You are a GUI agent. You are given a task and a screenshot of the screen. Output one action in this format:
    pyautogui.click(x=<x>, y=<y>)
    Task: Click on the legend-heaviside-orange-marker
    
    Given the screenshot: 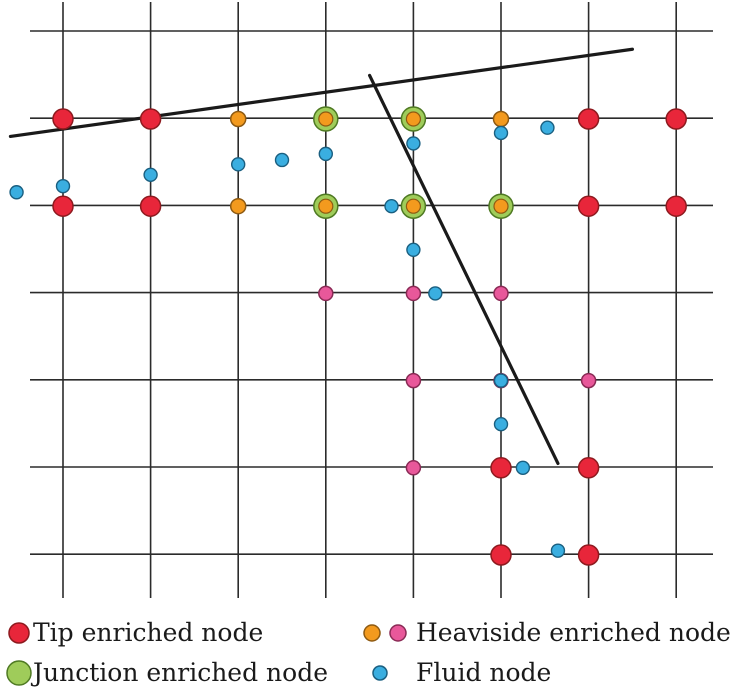 What is the action you would take?
    pyautogui.click(x=372, y=633)
    